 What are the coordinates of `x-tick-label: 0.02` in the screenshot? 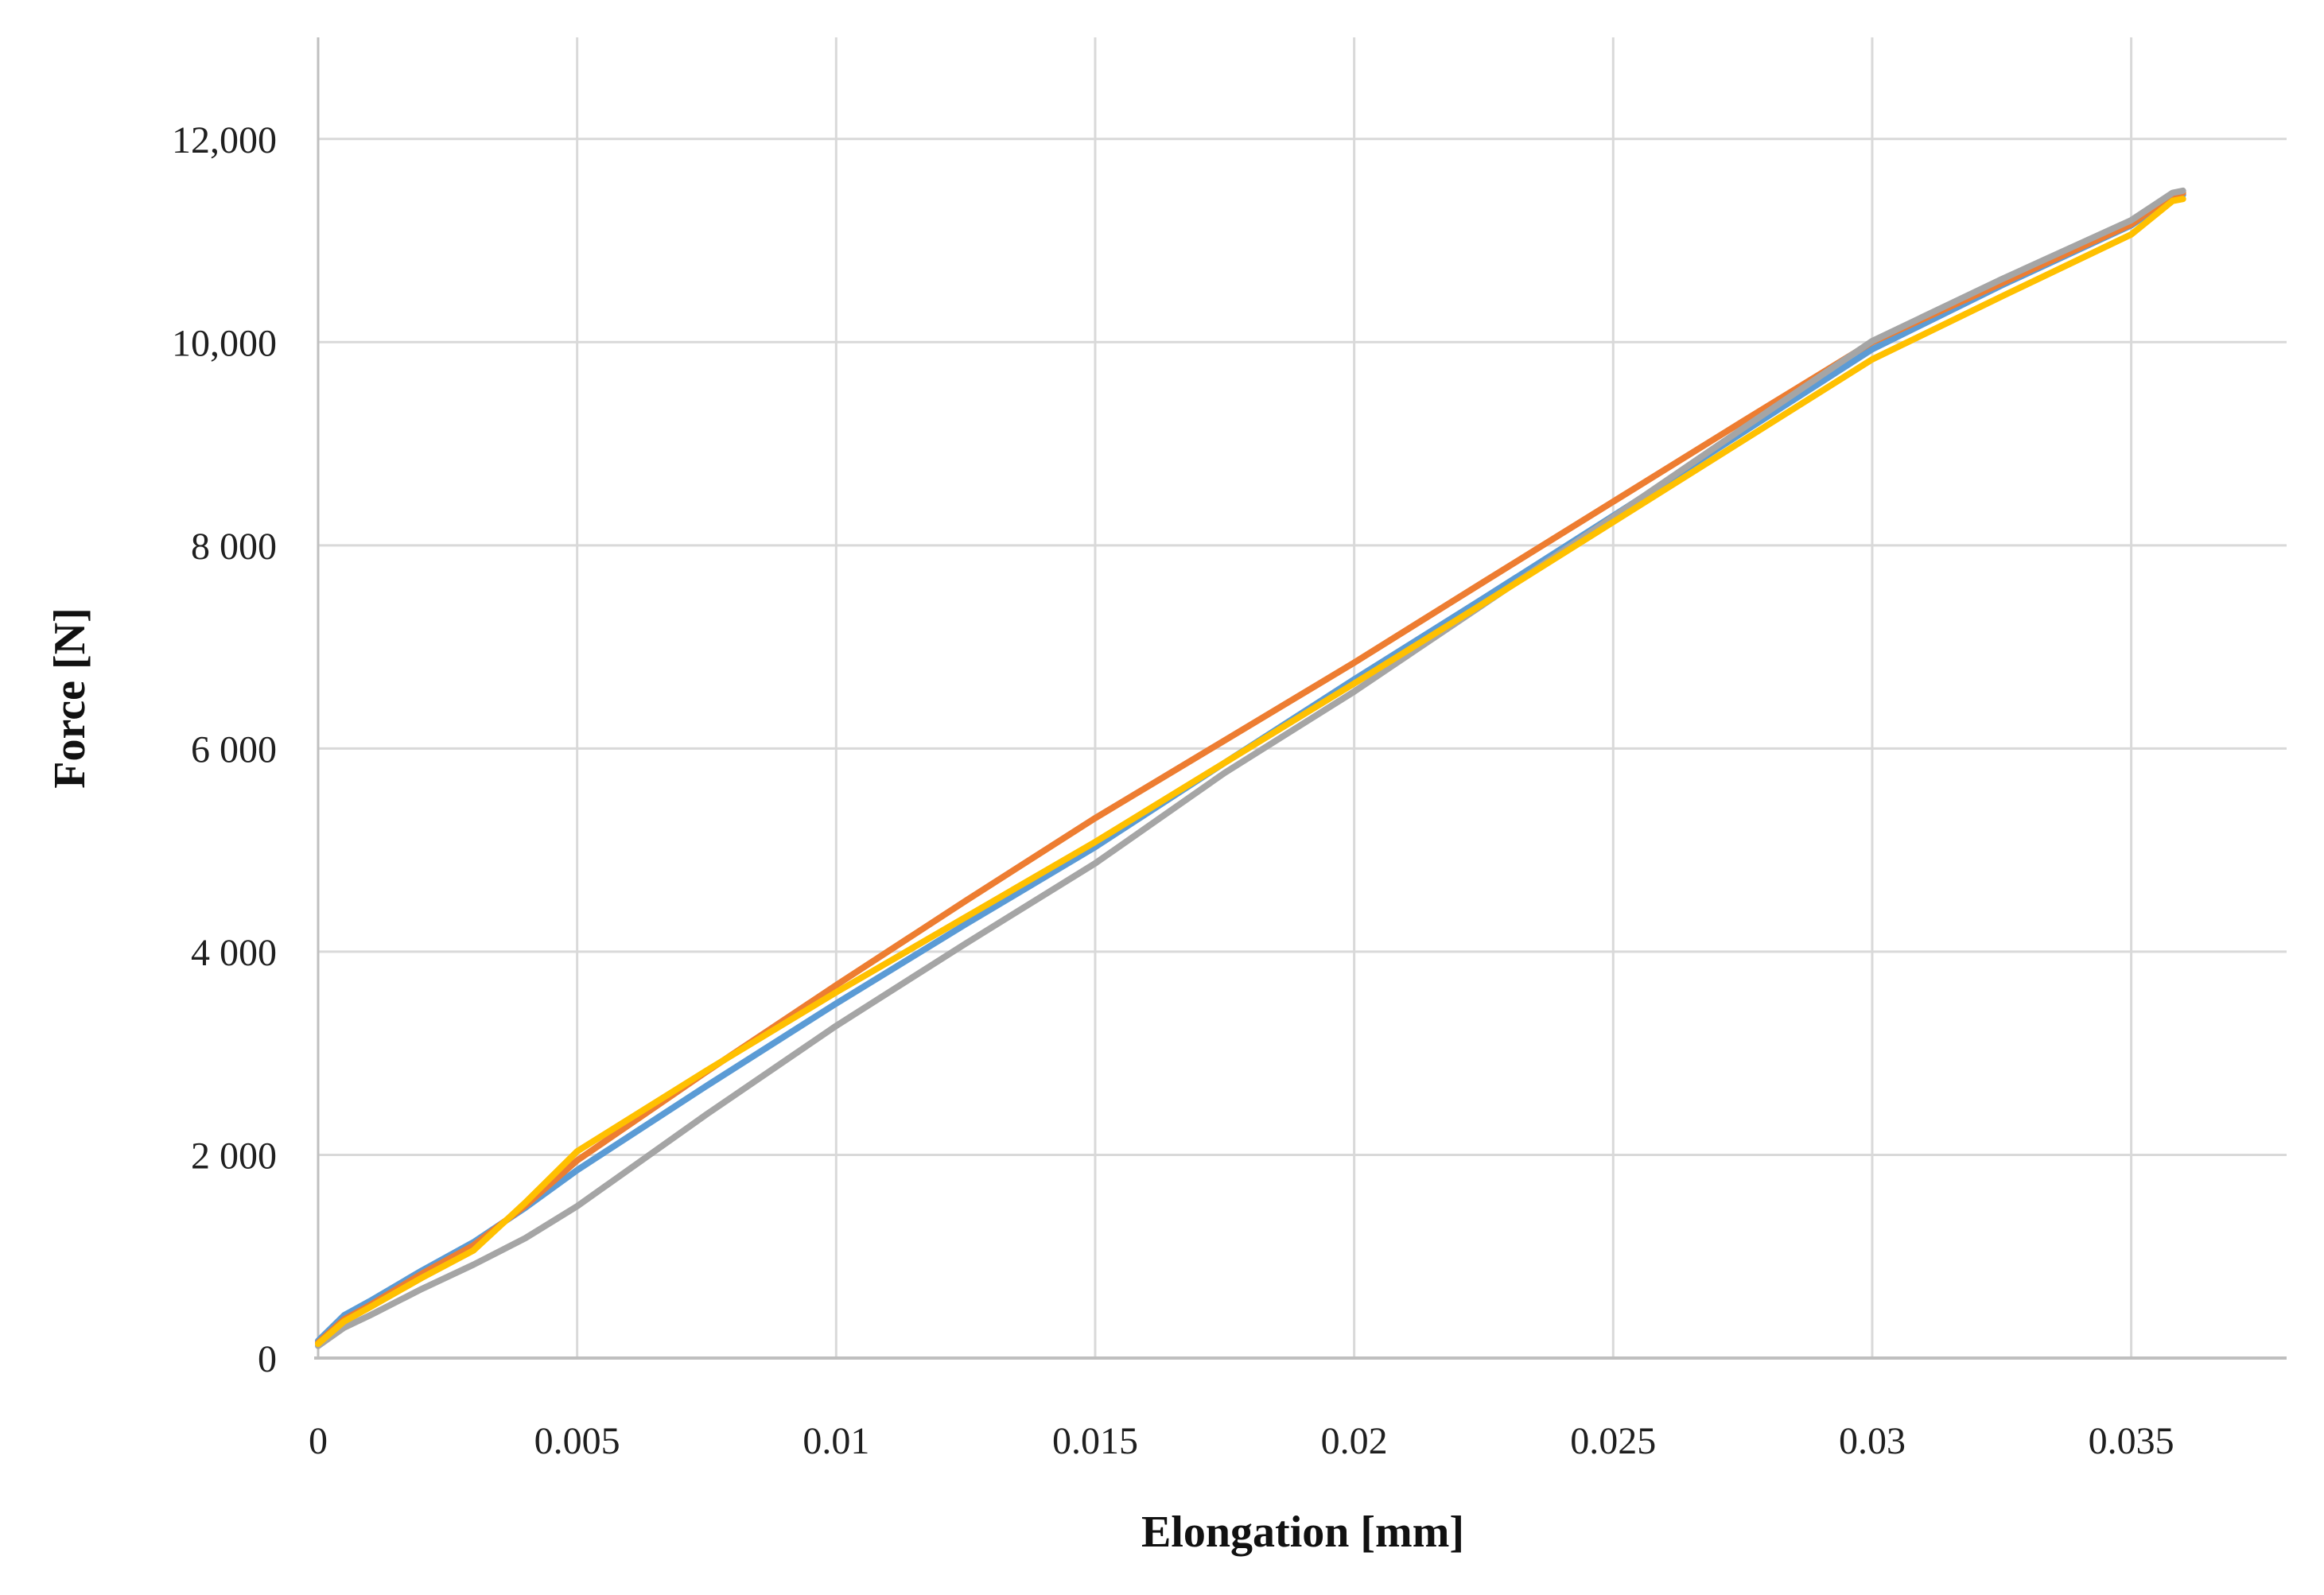 It's located at (1354, 1441).